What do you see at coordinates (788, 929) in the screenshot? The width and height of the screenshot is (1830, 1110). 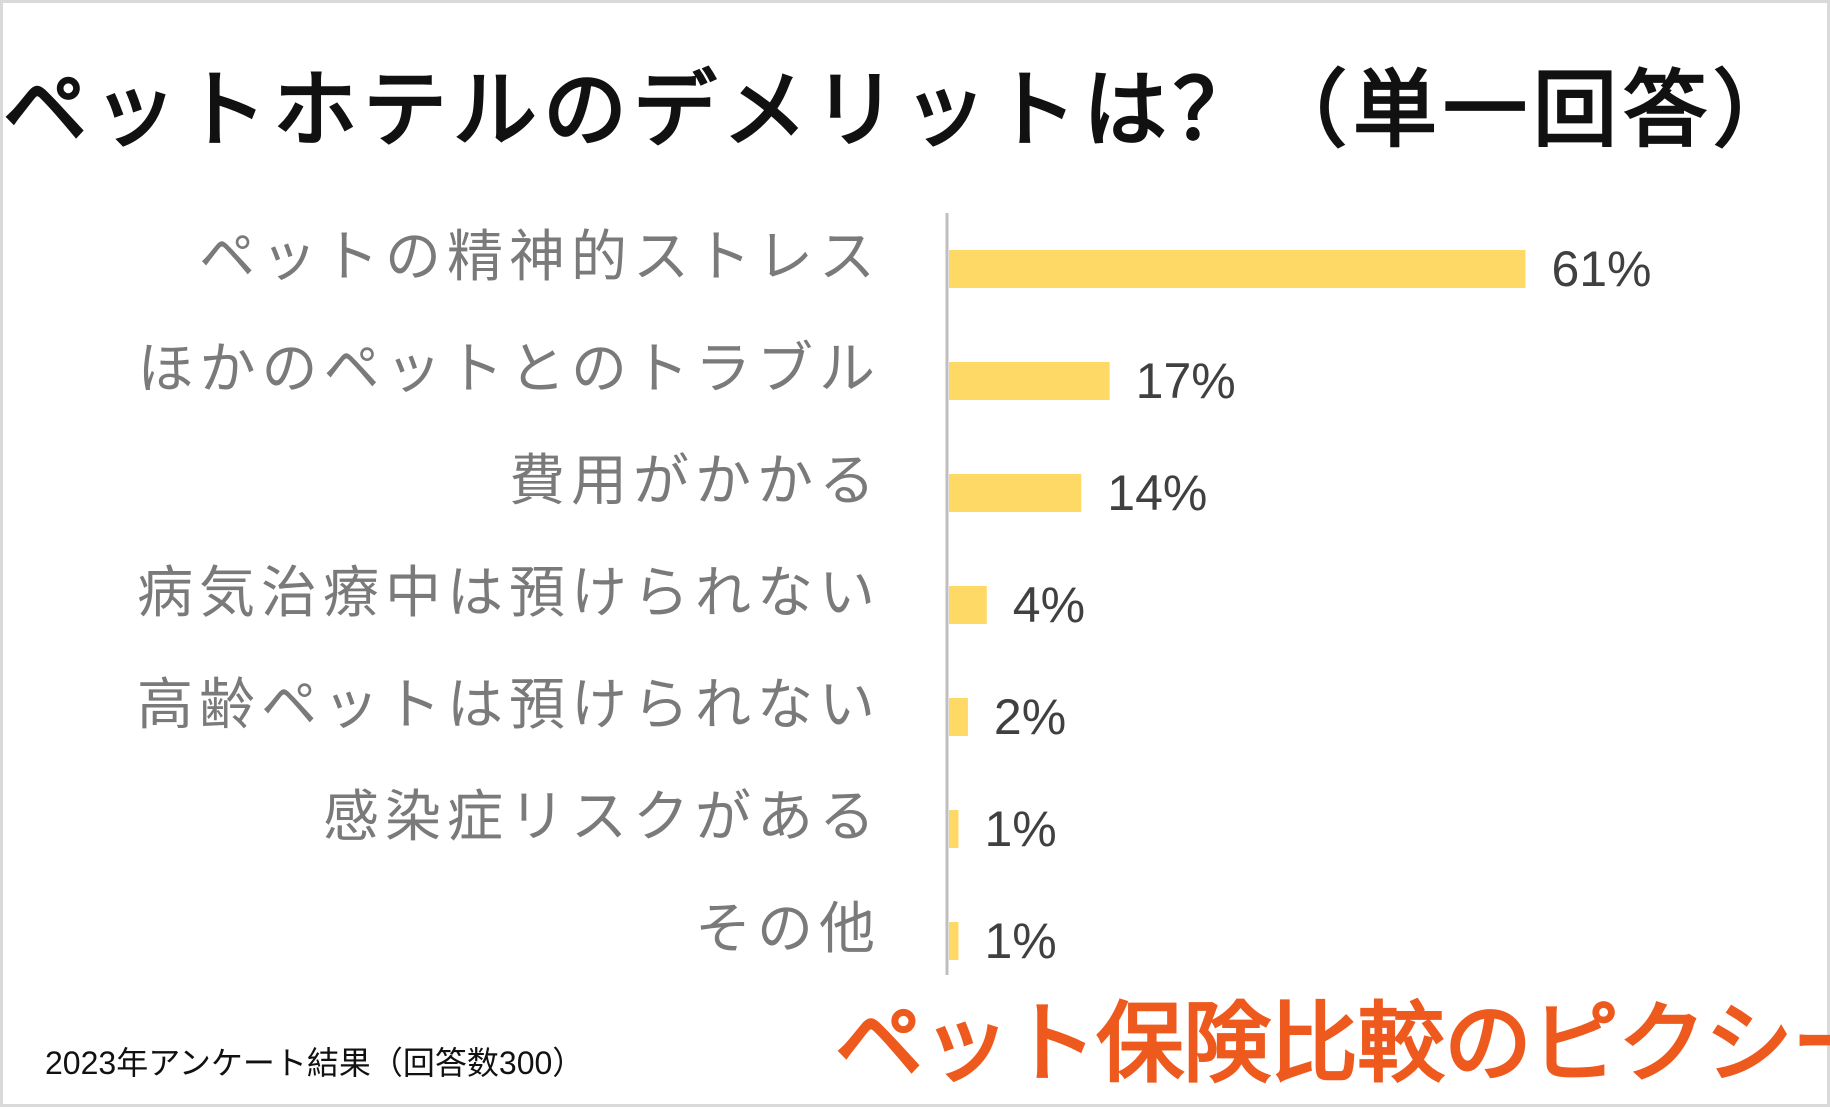 I see `category-label: その他` at bounding box center [788, 929].